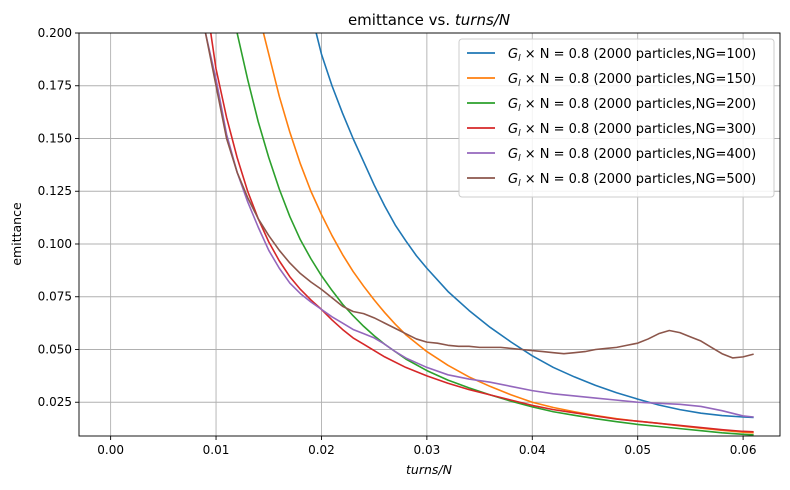 This screenshot has width=790, height=490. What do you see at coordinates (637, 450) in the screenshot?
I see `x-tick-label: 0.05` at bounding box center [637, 450].